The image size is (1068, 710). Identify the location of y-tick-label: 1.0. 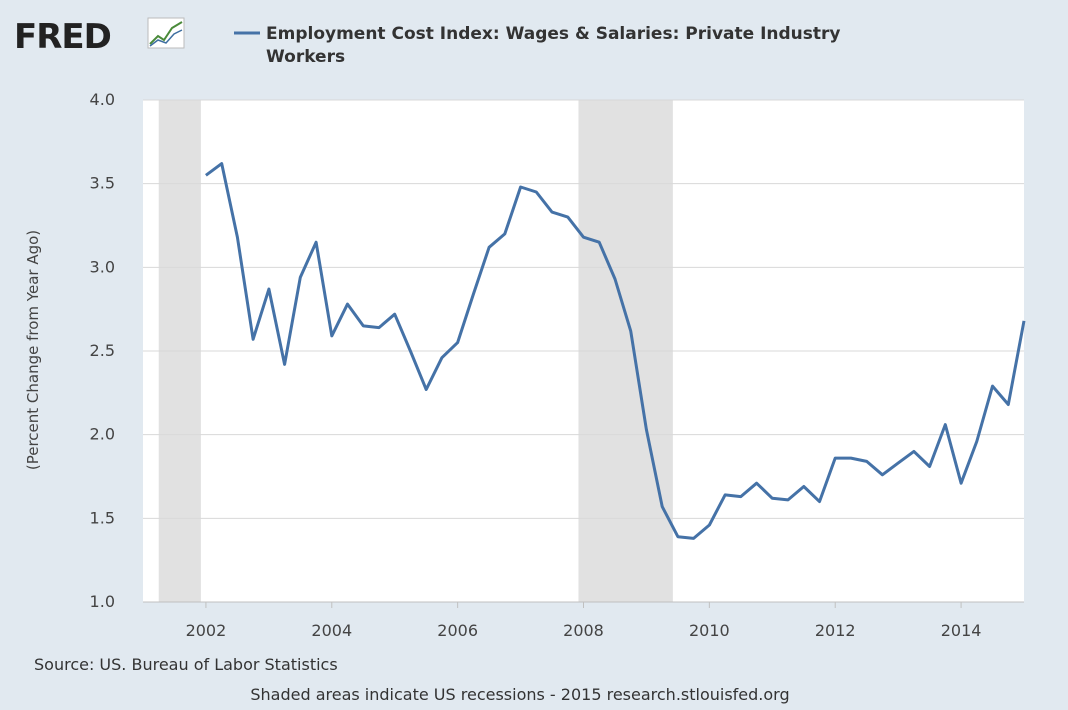
(102, 601).